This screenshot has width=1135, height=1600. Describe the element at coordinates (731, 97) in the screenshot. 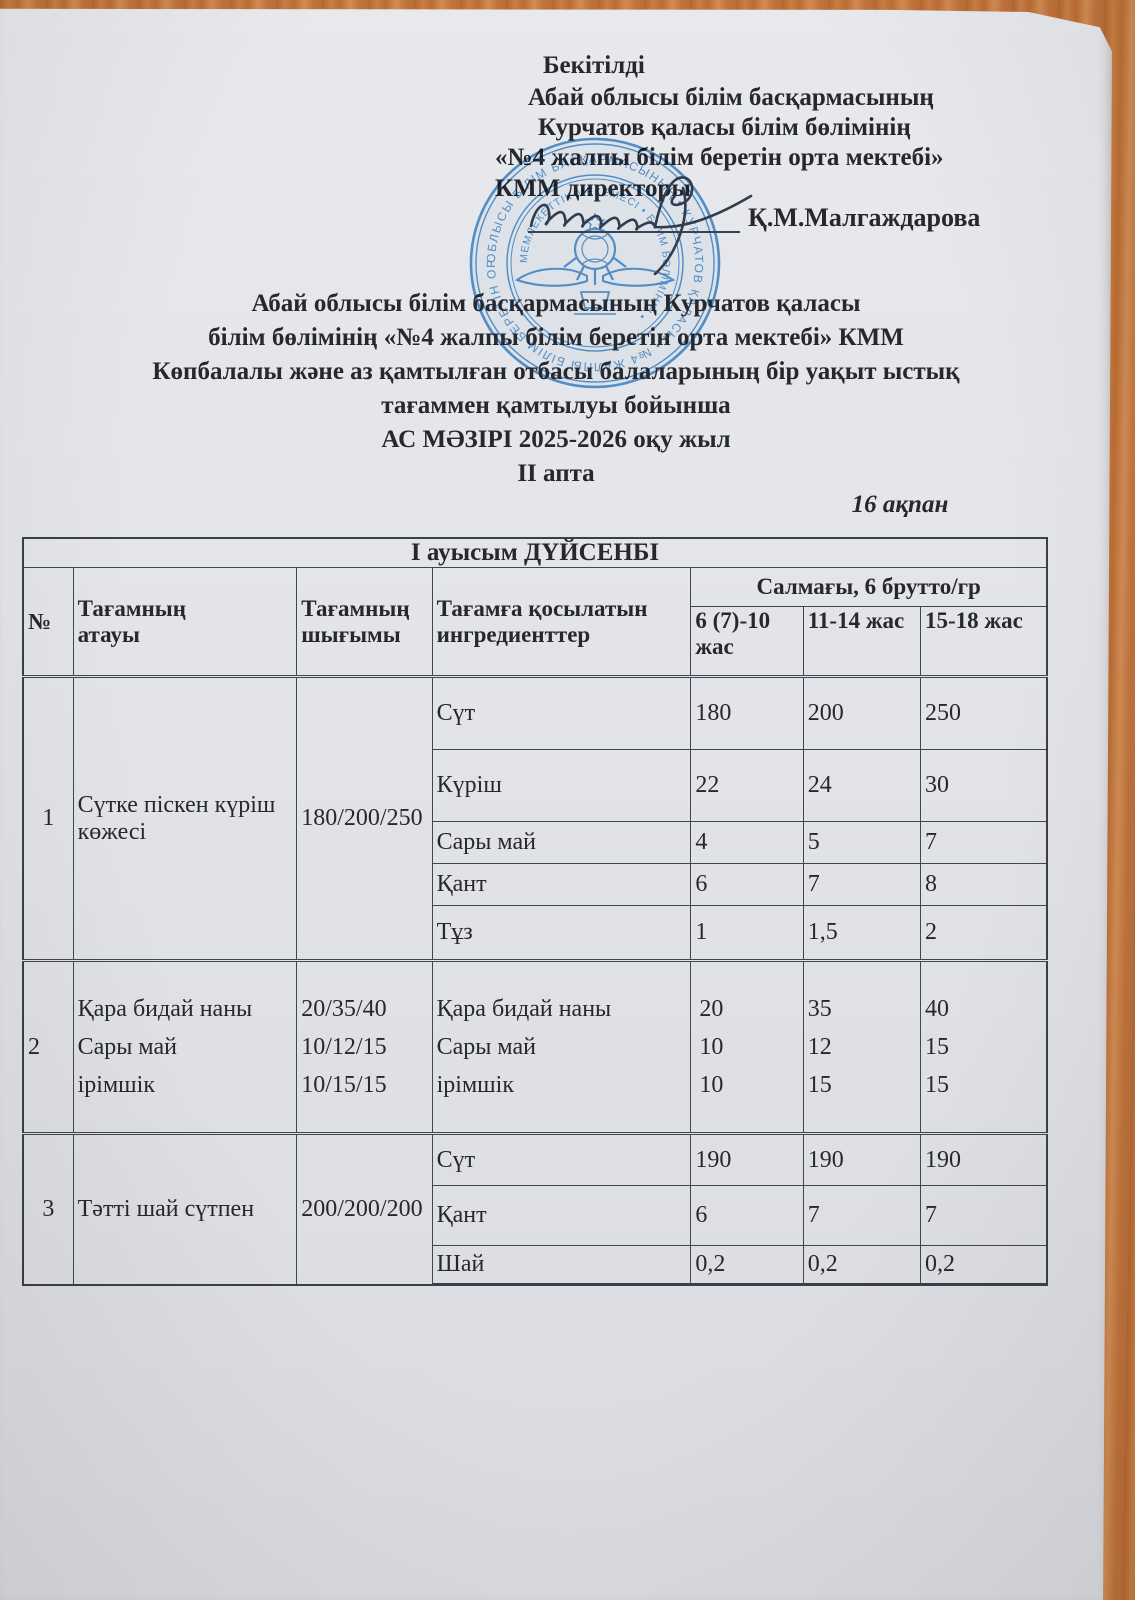

I see `approval-org-line1: Абай облысы білім басқармасының` at that location.